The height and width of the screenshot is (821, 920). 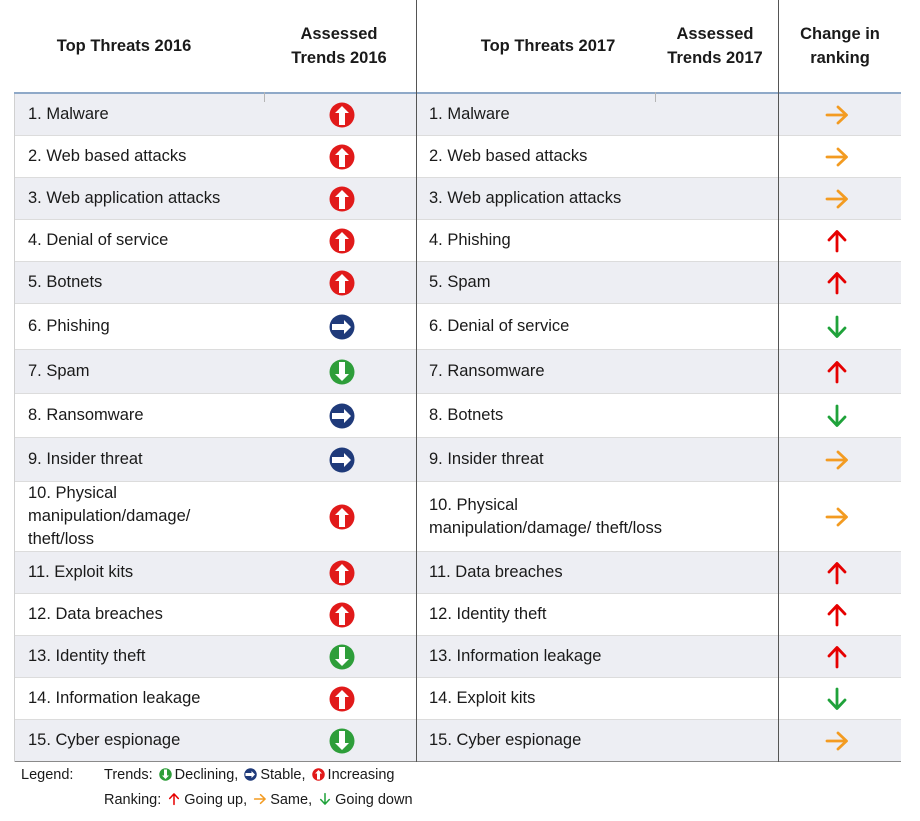 What do you see at coordinates (291, 800) in the screenshot?
I see `legend-same: Same,` at bounding box center [291, 800].